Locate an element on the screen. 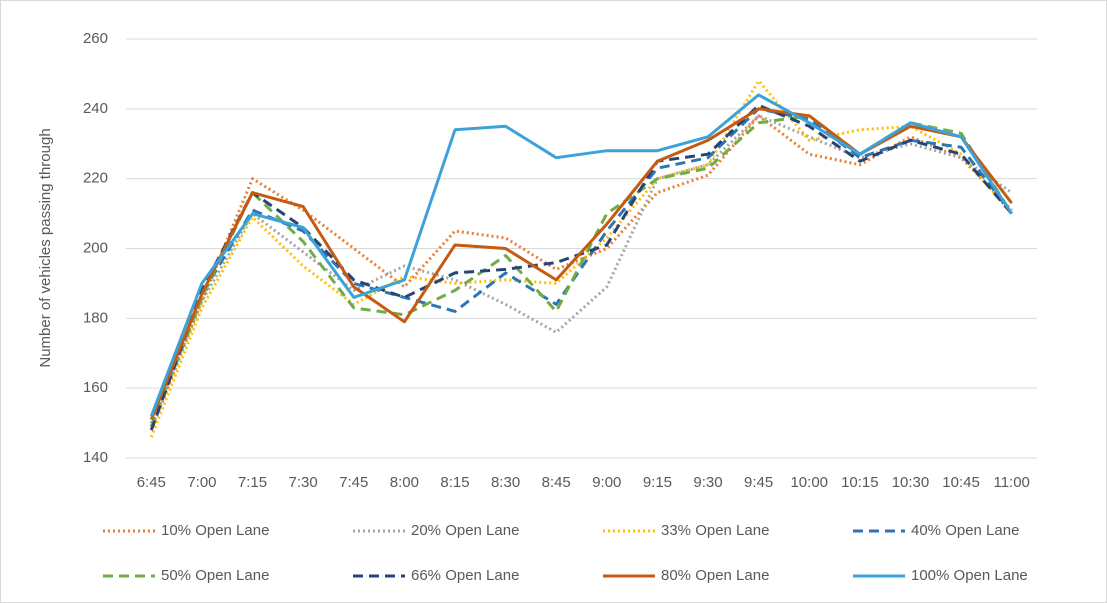 This screenshot has height=603, width=1107. y-tick-label: 260 is located at coordinates (95, 38).